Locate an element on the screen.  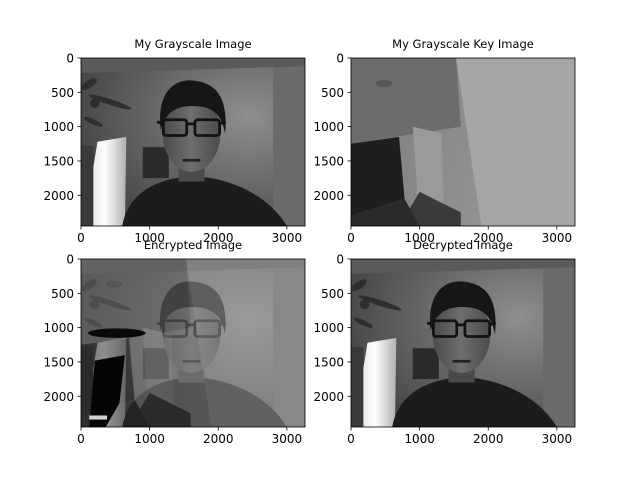
subplot-title: Encrypted Image is located at coordinates (193, 245).